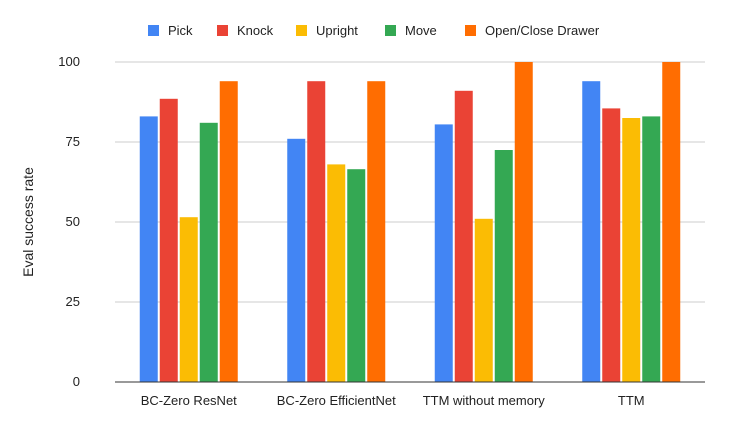 The height and width of the screenshot is (428, 747). Describe the element at coordinates (189, 400) in the screenshot. I see `x-tick-label: BC-Zero ResNet` at that location.